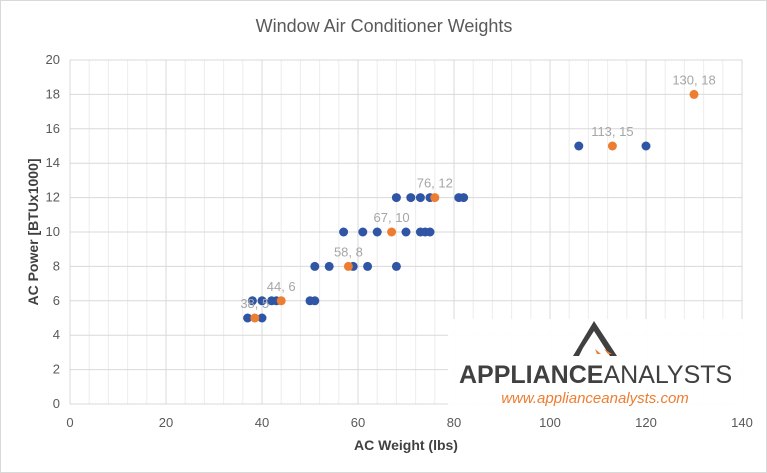 Image resolution: width=767 pixels, height=473 pixels. What do you see at coordinates (69, 422) in the screenshot?
I see `x-tick-label: 0` at bounding box center [69, 422].